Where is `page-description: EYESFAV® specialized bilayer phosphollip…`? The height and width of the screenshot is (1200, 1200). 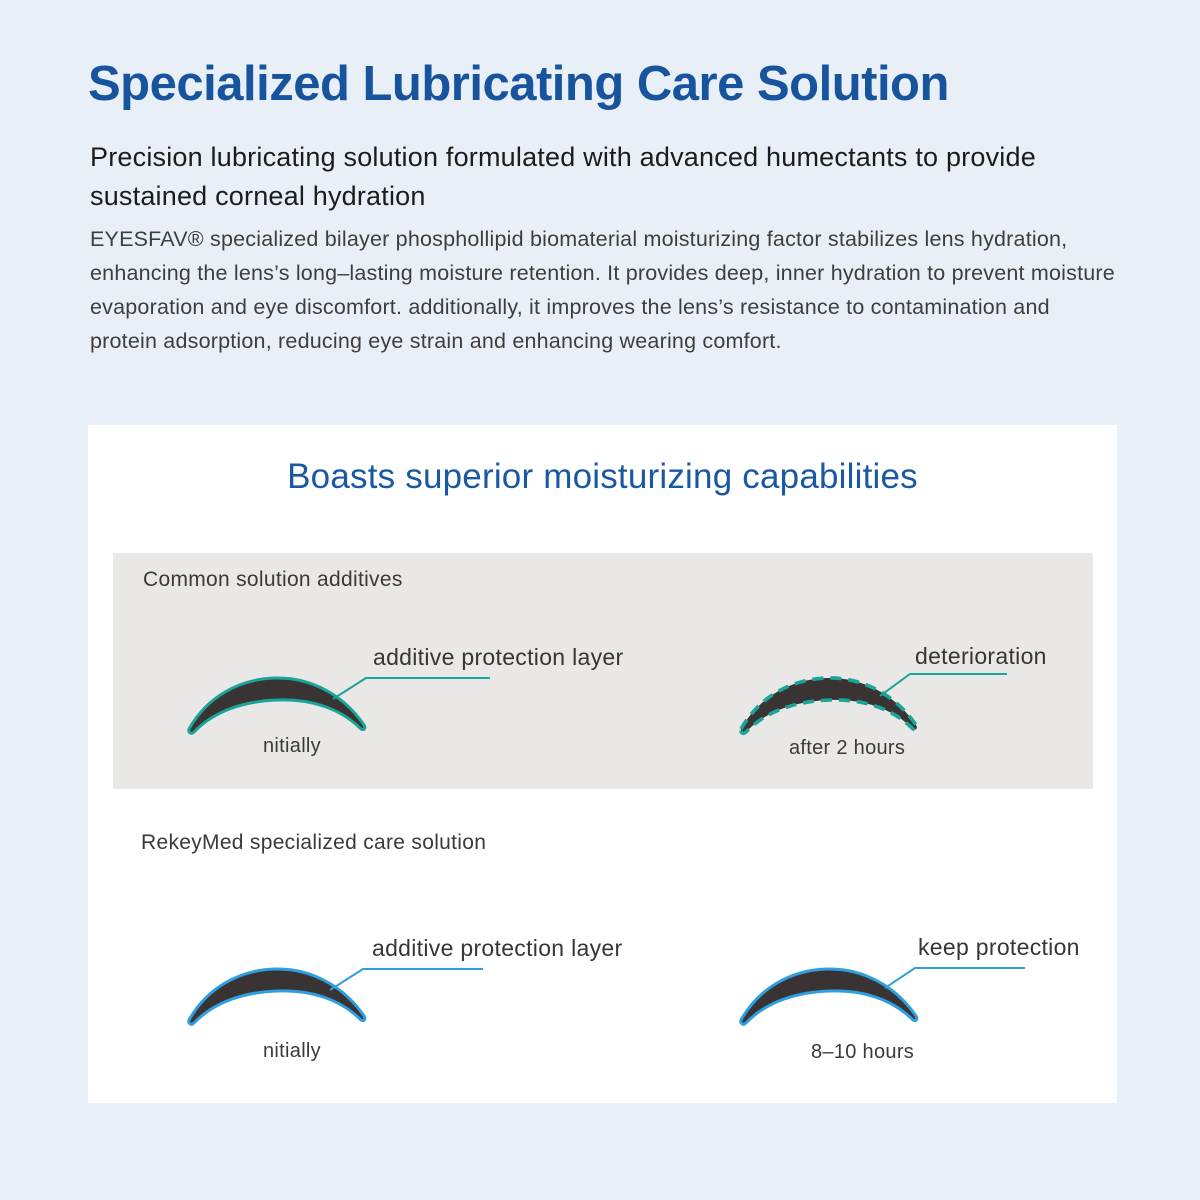
page-description: EYESFAV® specialized bilayer phosphollip… is located at coordinates (602, 290).